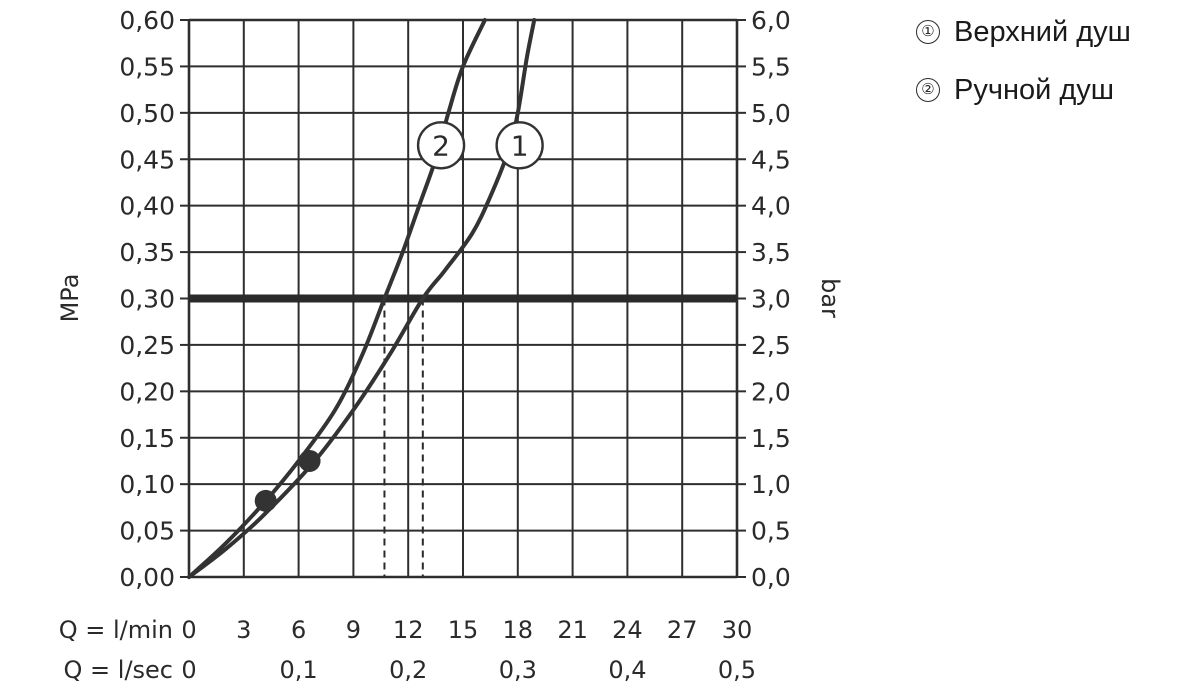 Image resolution: width=1200 pixels, height=693 pixels. I want to click on y-tick-label-left: 0,55, so click(147, 66).